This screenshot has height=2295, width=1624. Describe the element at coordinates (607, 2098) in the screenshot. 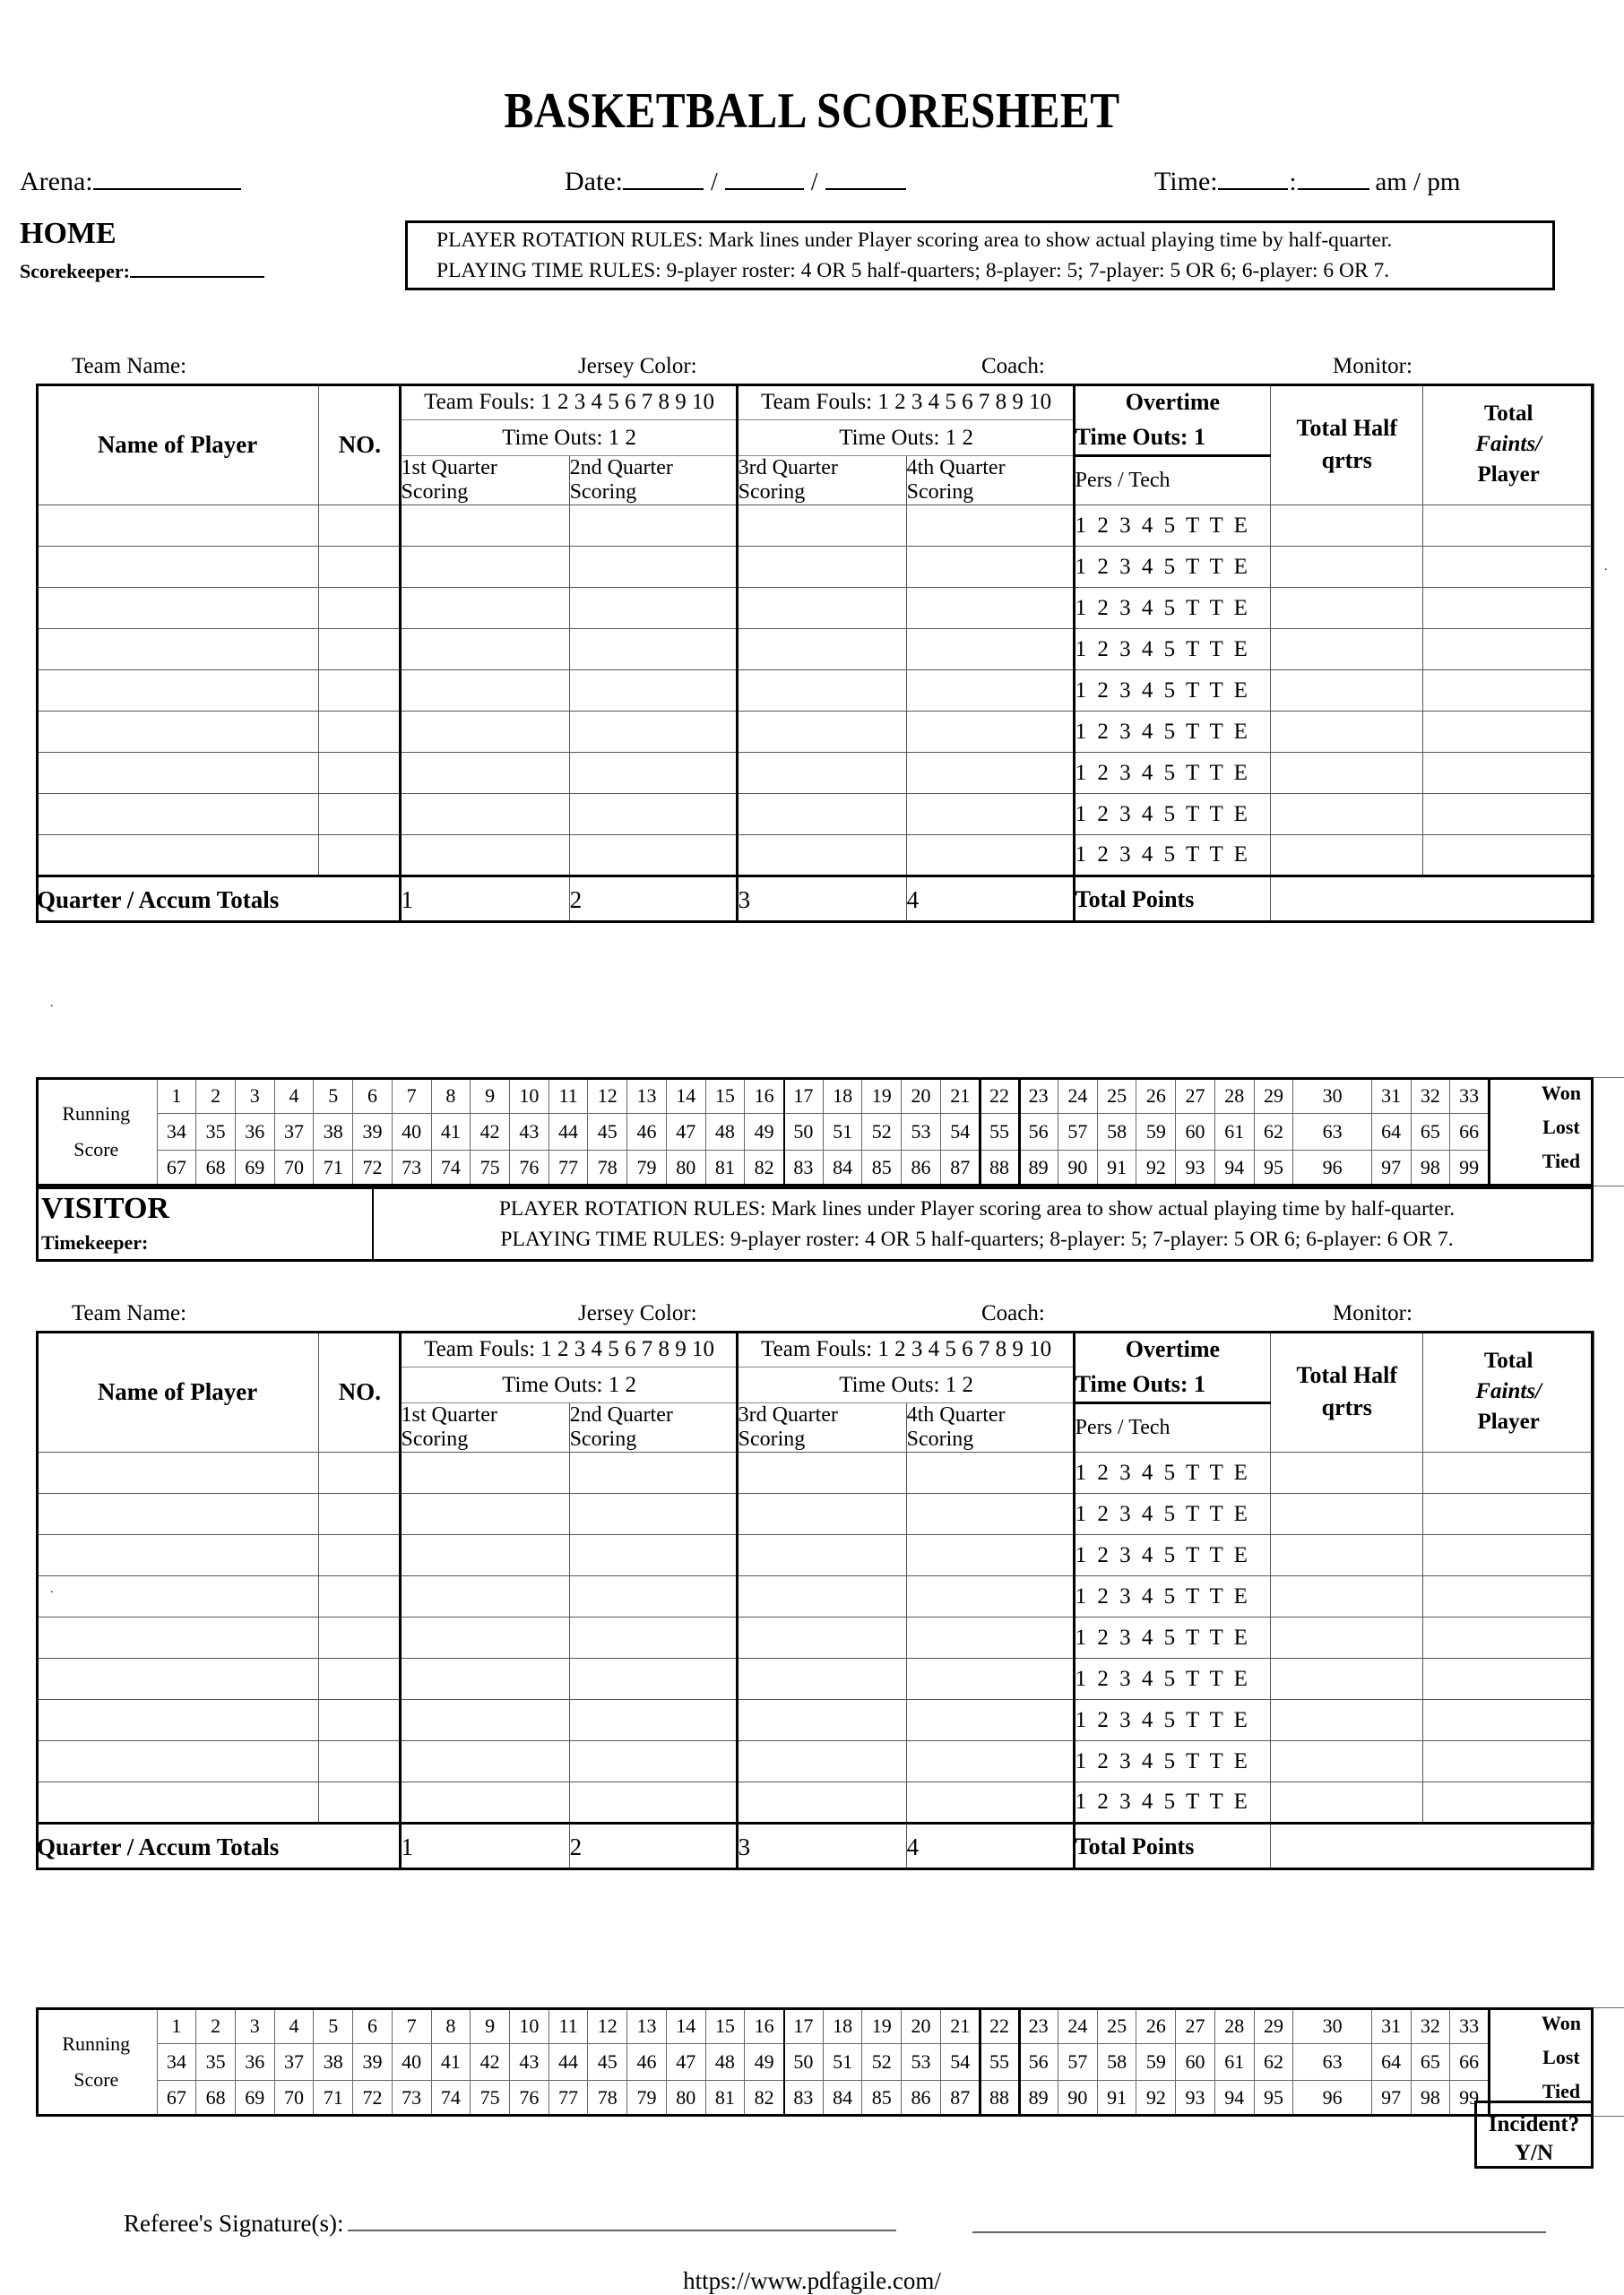

I see `running-score-row3-cell: 78` at that location.